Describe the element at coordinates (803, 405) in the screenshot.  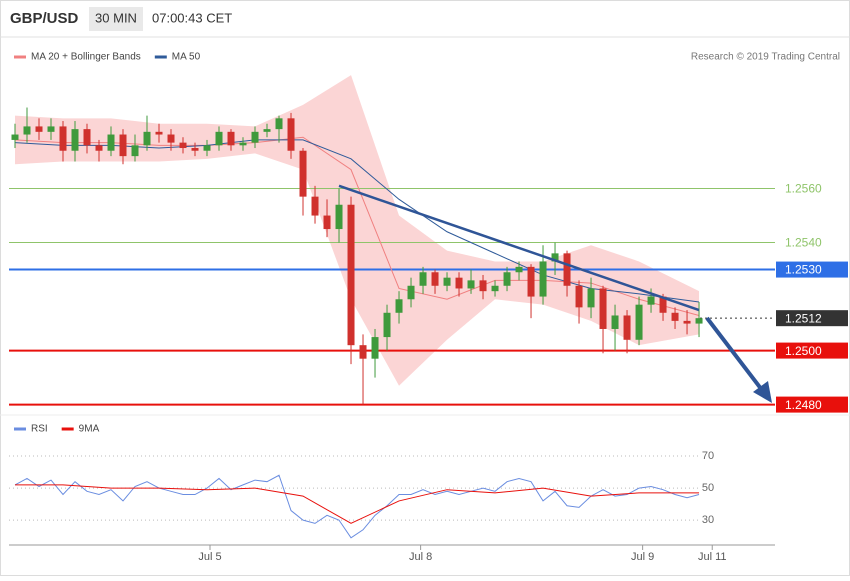
I see `level-label: 1.2480` at that location.